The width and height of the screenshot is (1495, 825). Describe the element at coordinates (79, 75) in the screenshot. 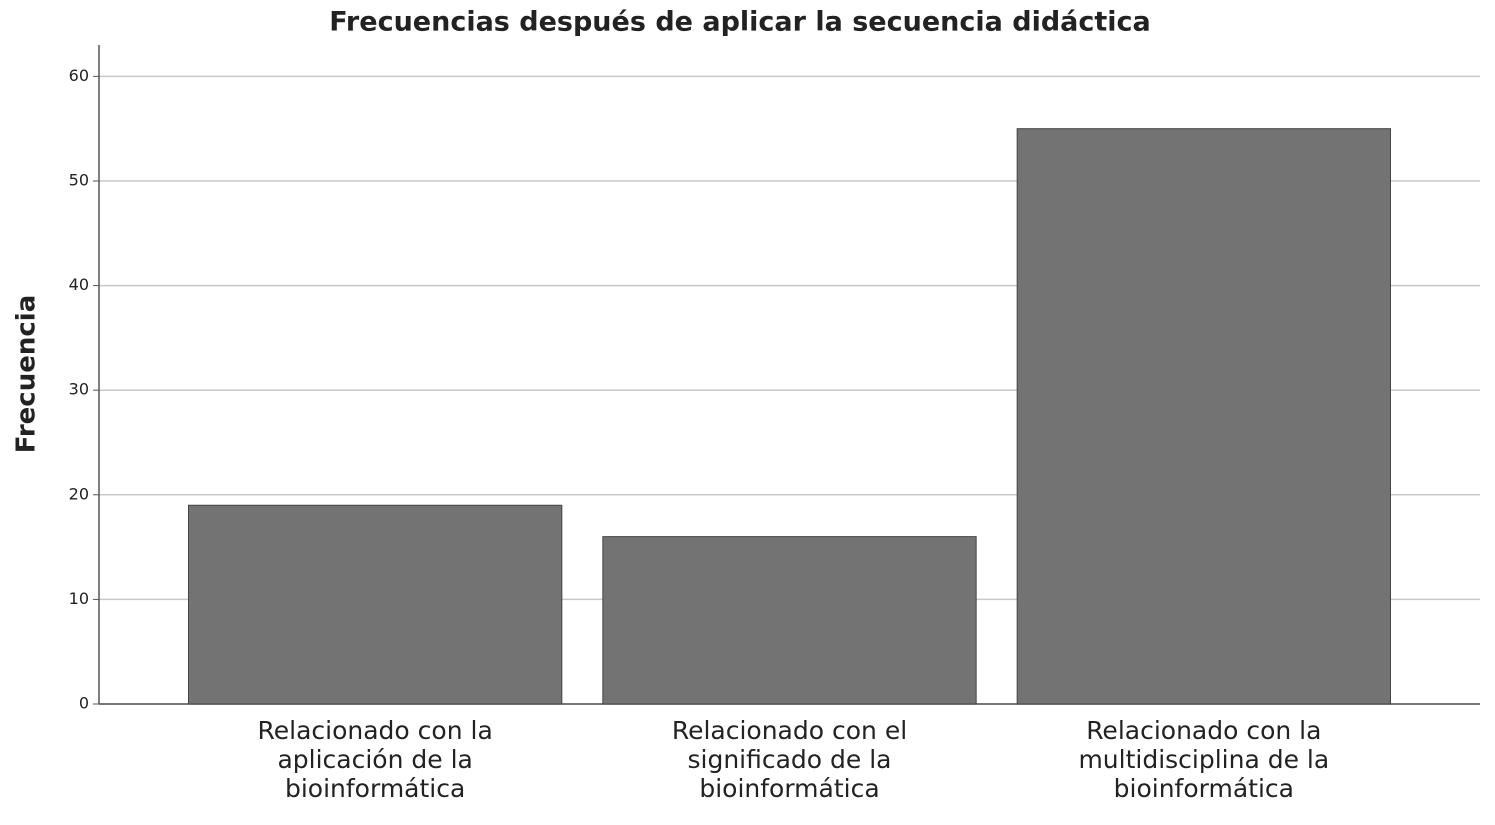

I see `y-tick-label: 60` at that location.